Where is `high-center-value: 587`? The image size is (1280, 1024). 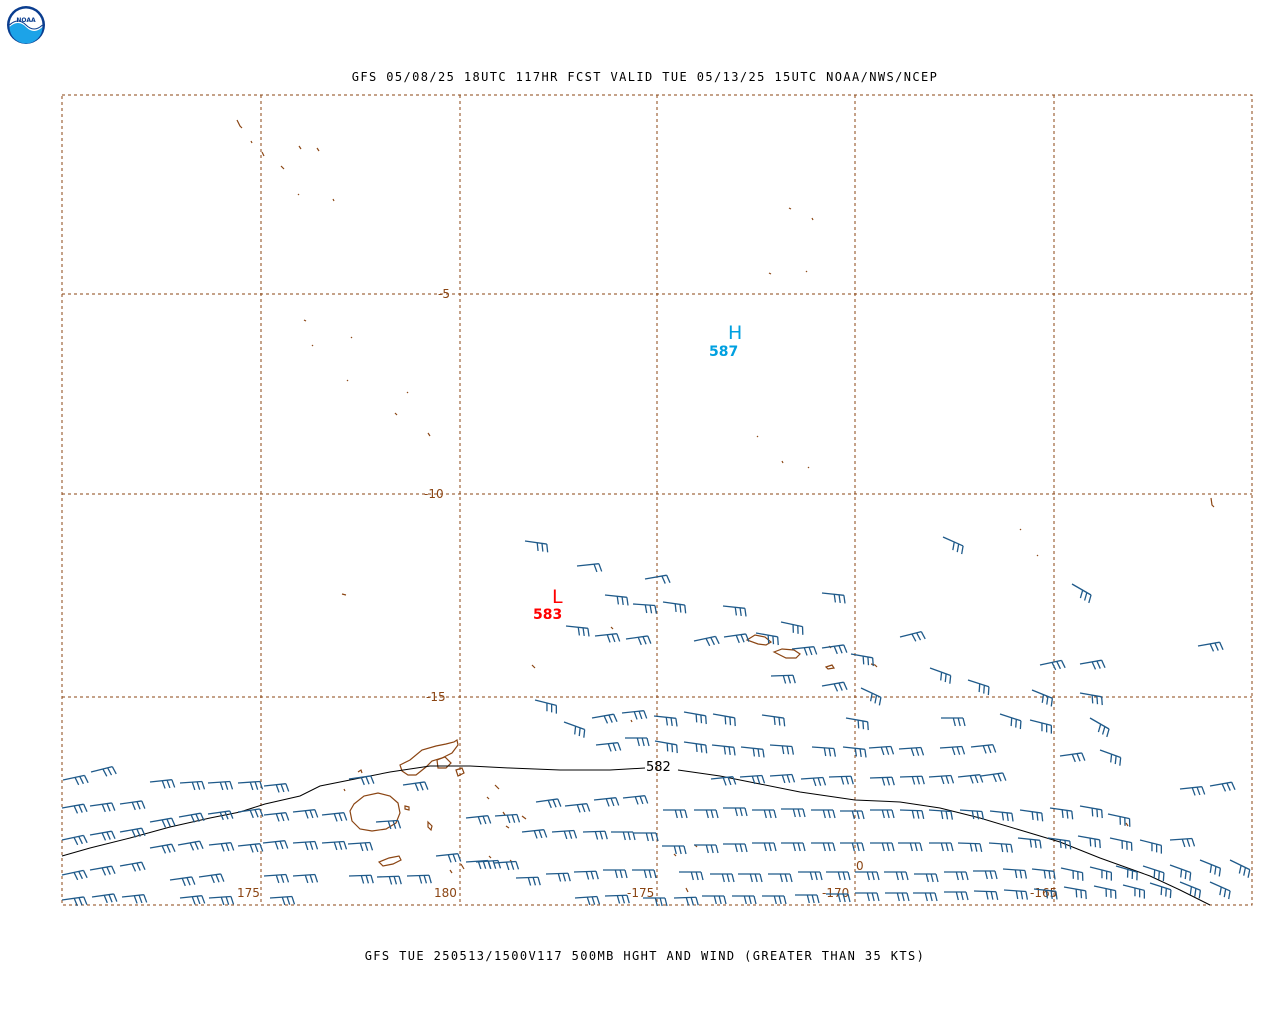 high-center-value: 587 is located at coordinates (723, 352).